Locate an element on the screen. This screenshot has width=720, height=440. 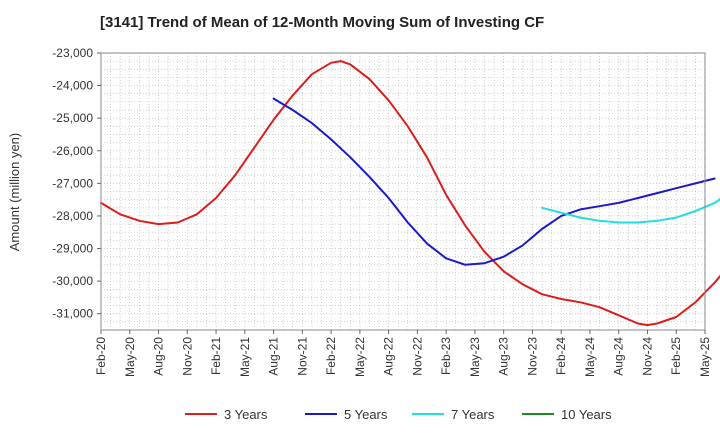
x-tick-label: Aug-20 is located at coordinates (159, 356).